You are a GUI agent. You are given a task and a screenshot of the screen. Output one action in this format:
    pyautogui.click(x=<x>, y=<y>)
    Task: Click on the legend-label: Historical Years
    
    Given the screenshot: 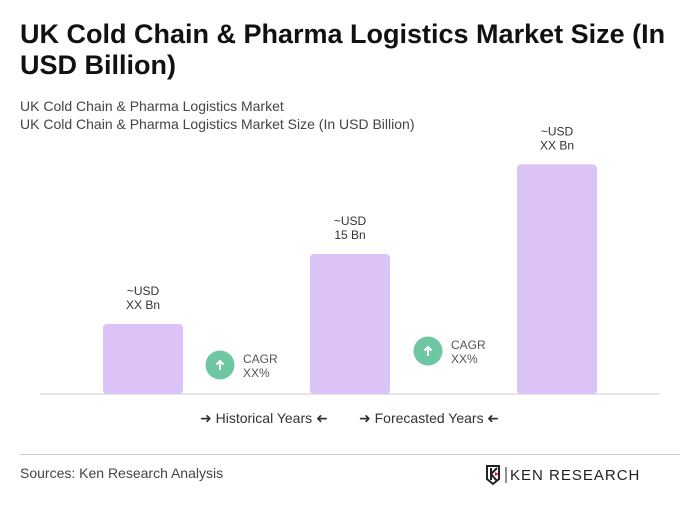 What is the action you would take?
    pyautogui.click(x=264, y=418)
    